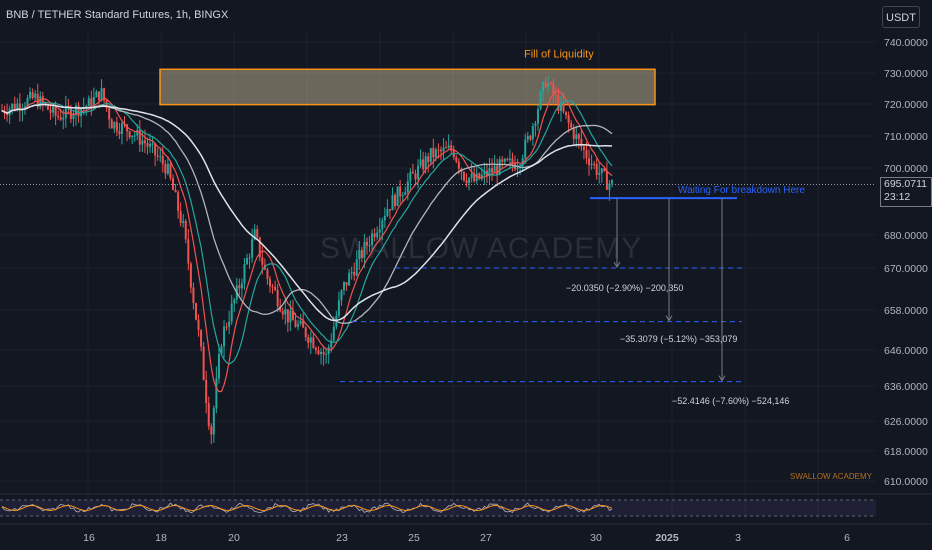 This screenshot has width=932, height=550. I want to click on x-tick-label: 18, so click(161, 538).